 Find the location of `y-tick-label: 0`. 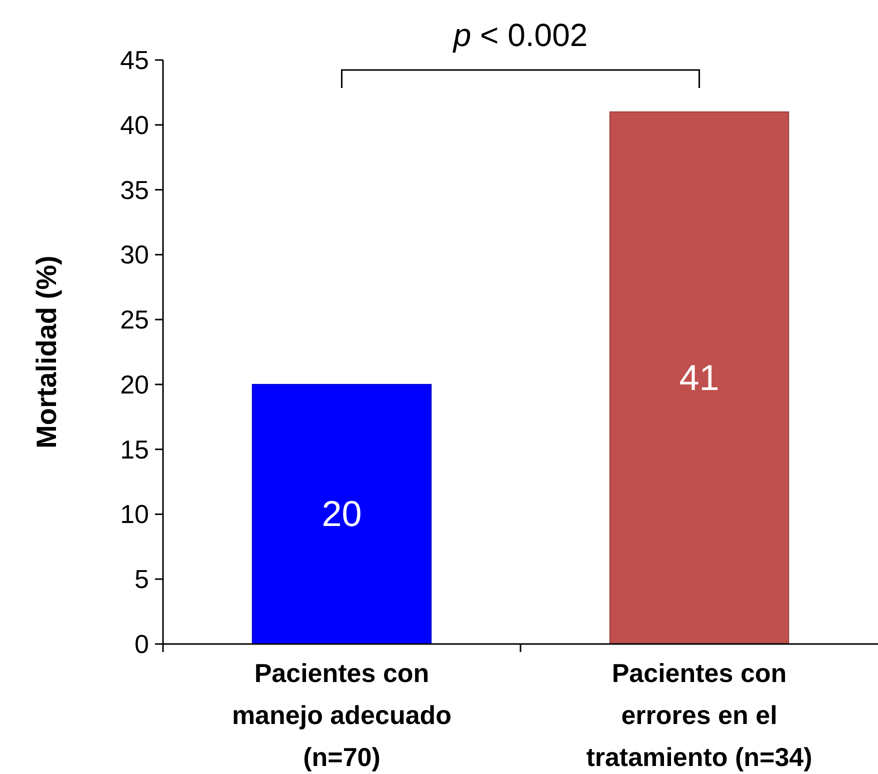

y-tick-label: 0 is located at coordinates (141, 644).